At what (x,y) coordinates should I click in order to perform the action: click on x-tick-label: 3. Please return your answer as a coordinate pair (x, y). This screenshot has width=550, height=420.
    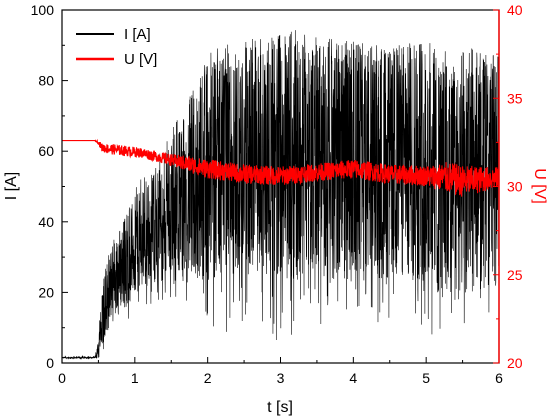
    Looking at the image, I should click on (281, 378).